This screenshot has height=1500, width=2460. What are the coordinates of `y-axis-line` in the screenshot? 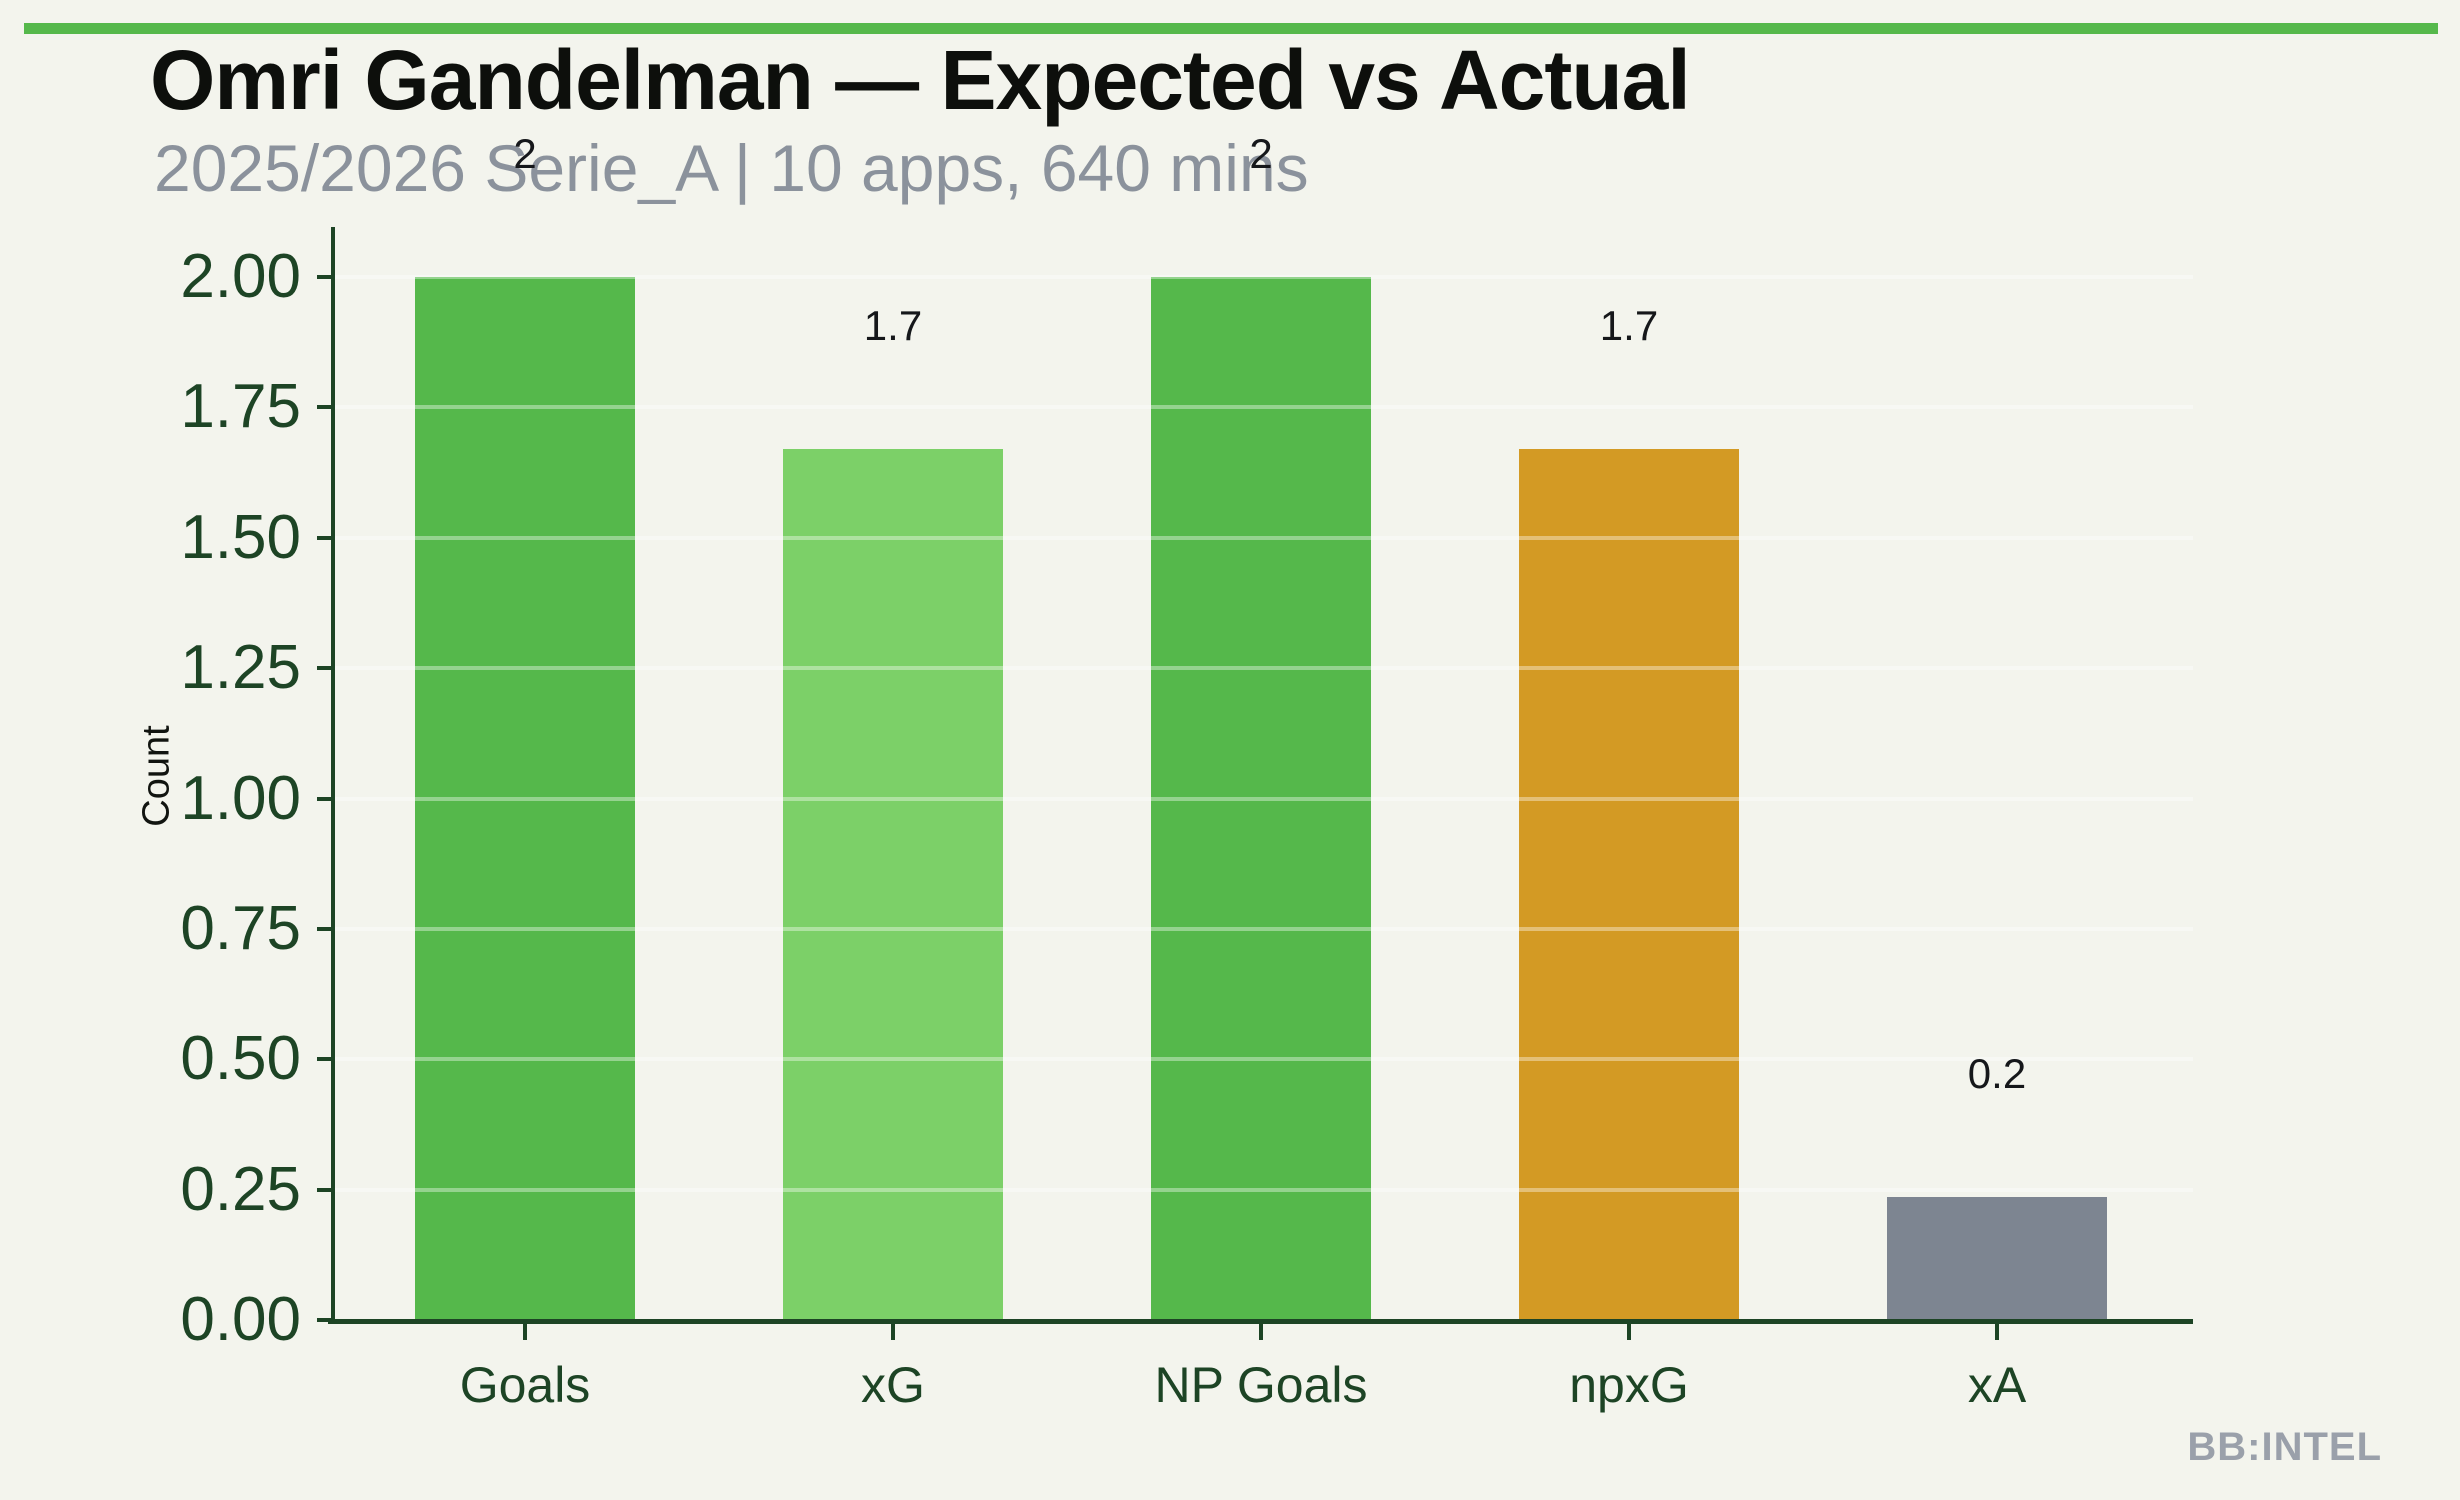 It's located at (333, 775).